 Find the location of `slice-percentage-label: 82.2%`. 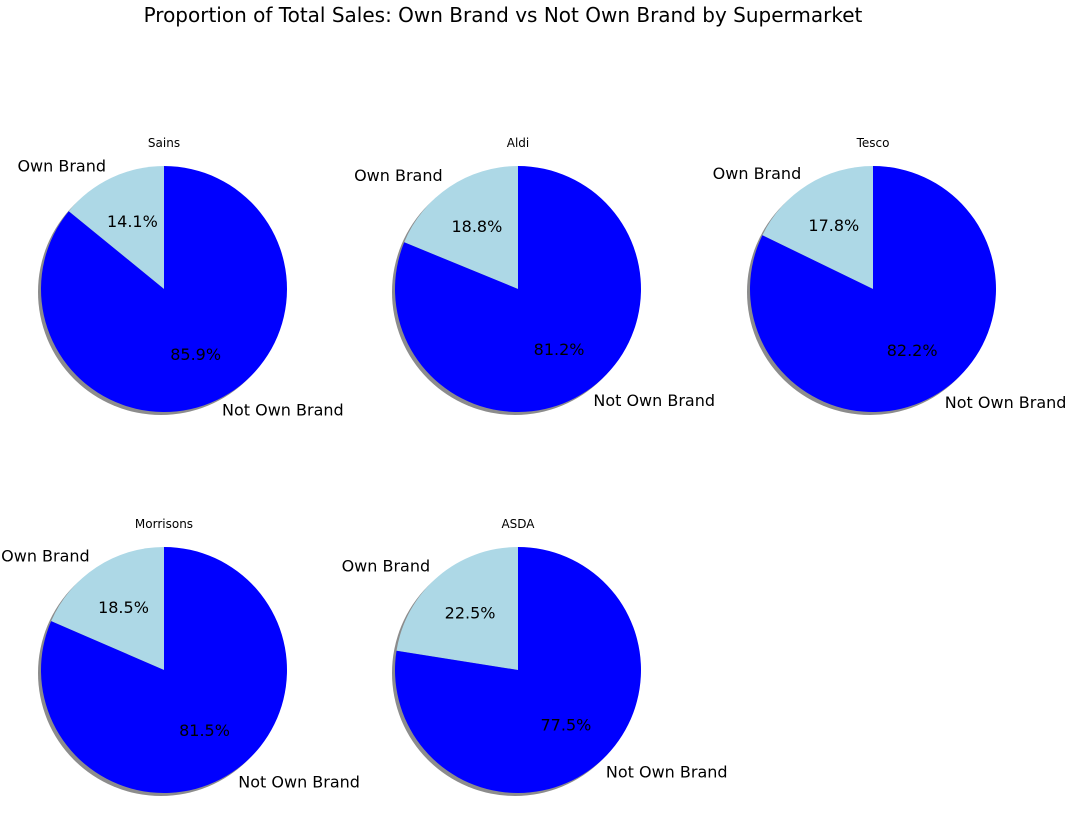

slice-percentage-label: 82.2% is located at coordinates (912, 350).